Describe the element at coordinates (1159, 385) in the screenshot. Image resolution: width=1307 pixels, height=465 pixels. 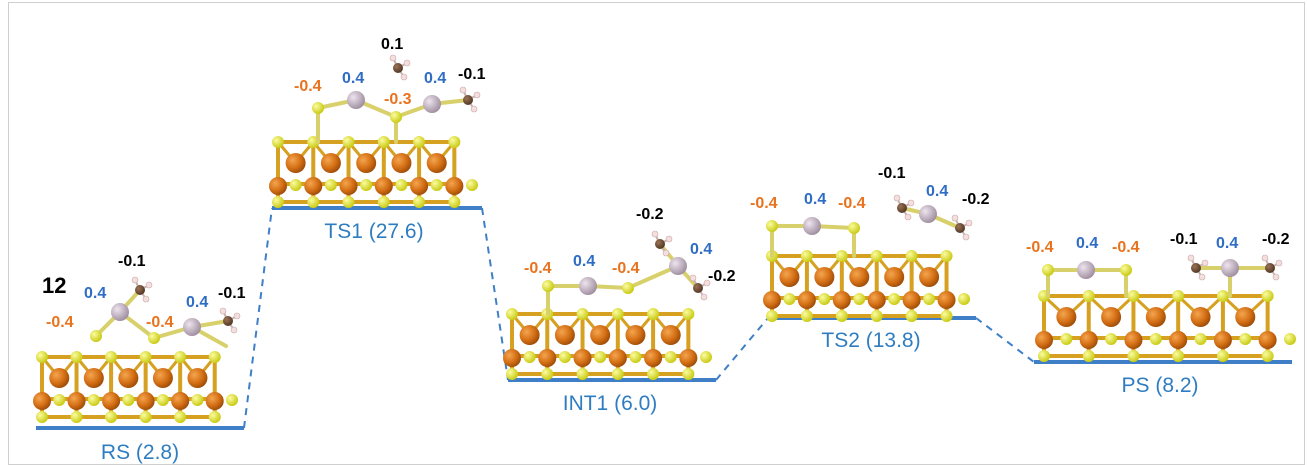
I see `level-label-ps: PS (8.2)` at that location.